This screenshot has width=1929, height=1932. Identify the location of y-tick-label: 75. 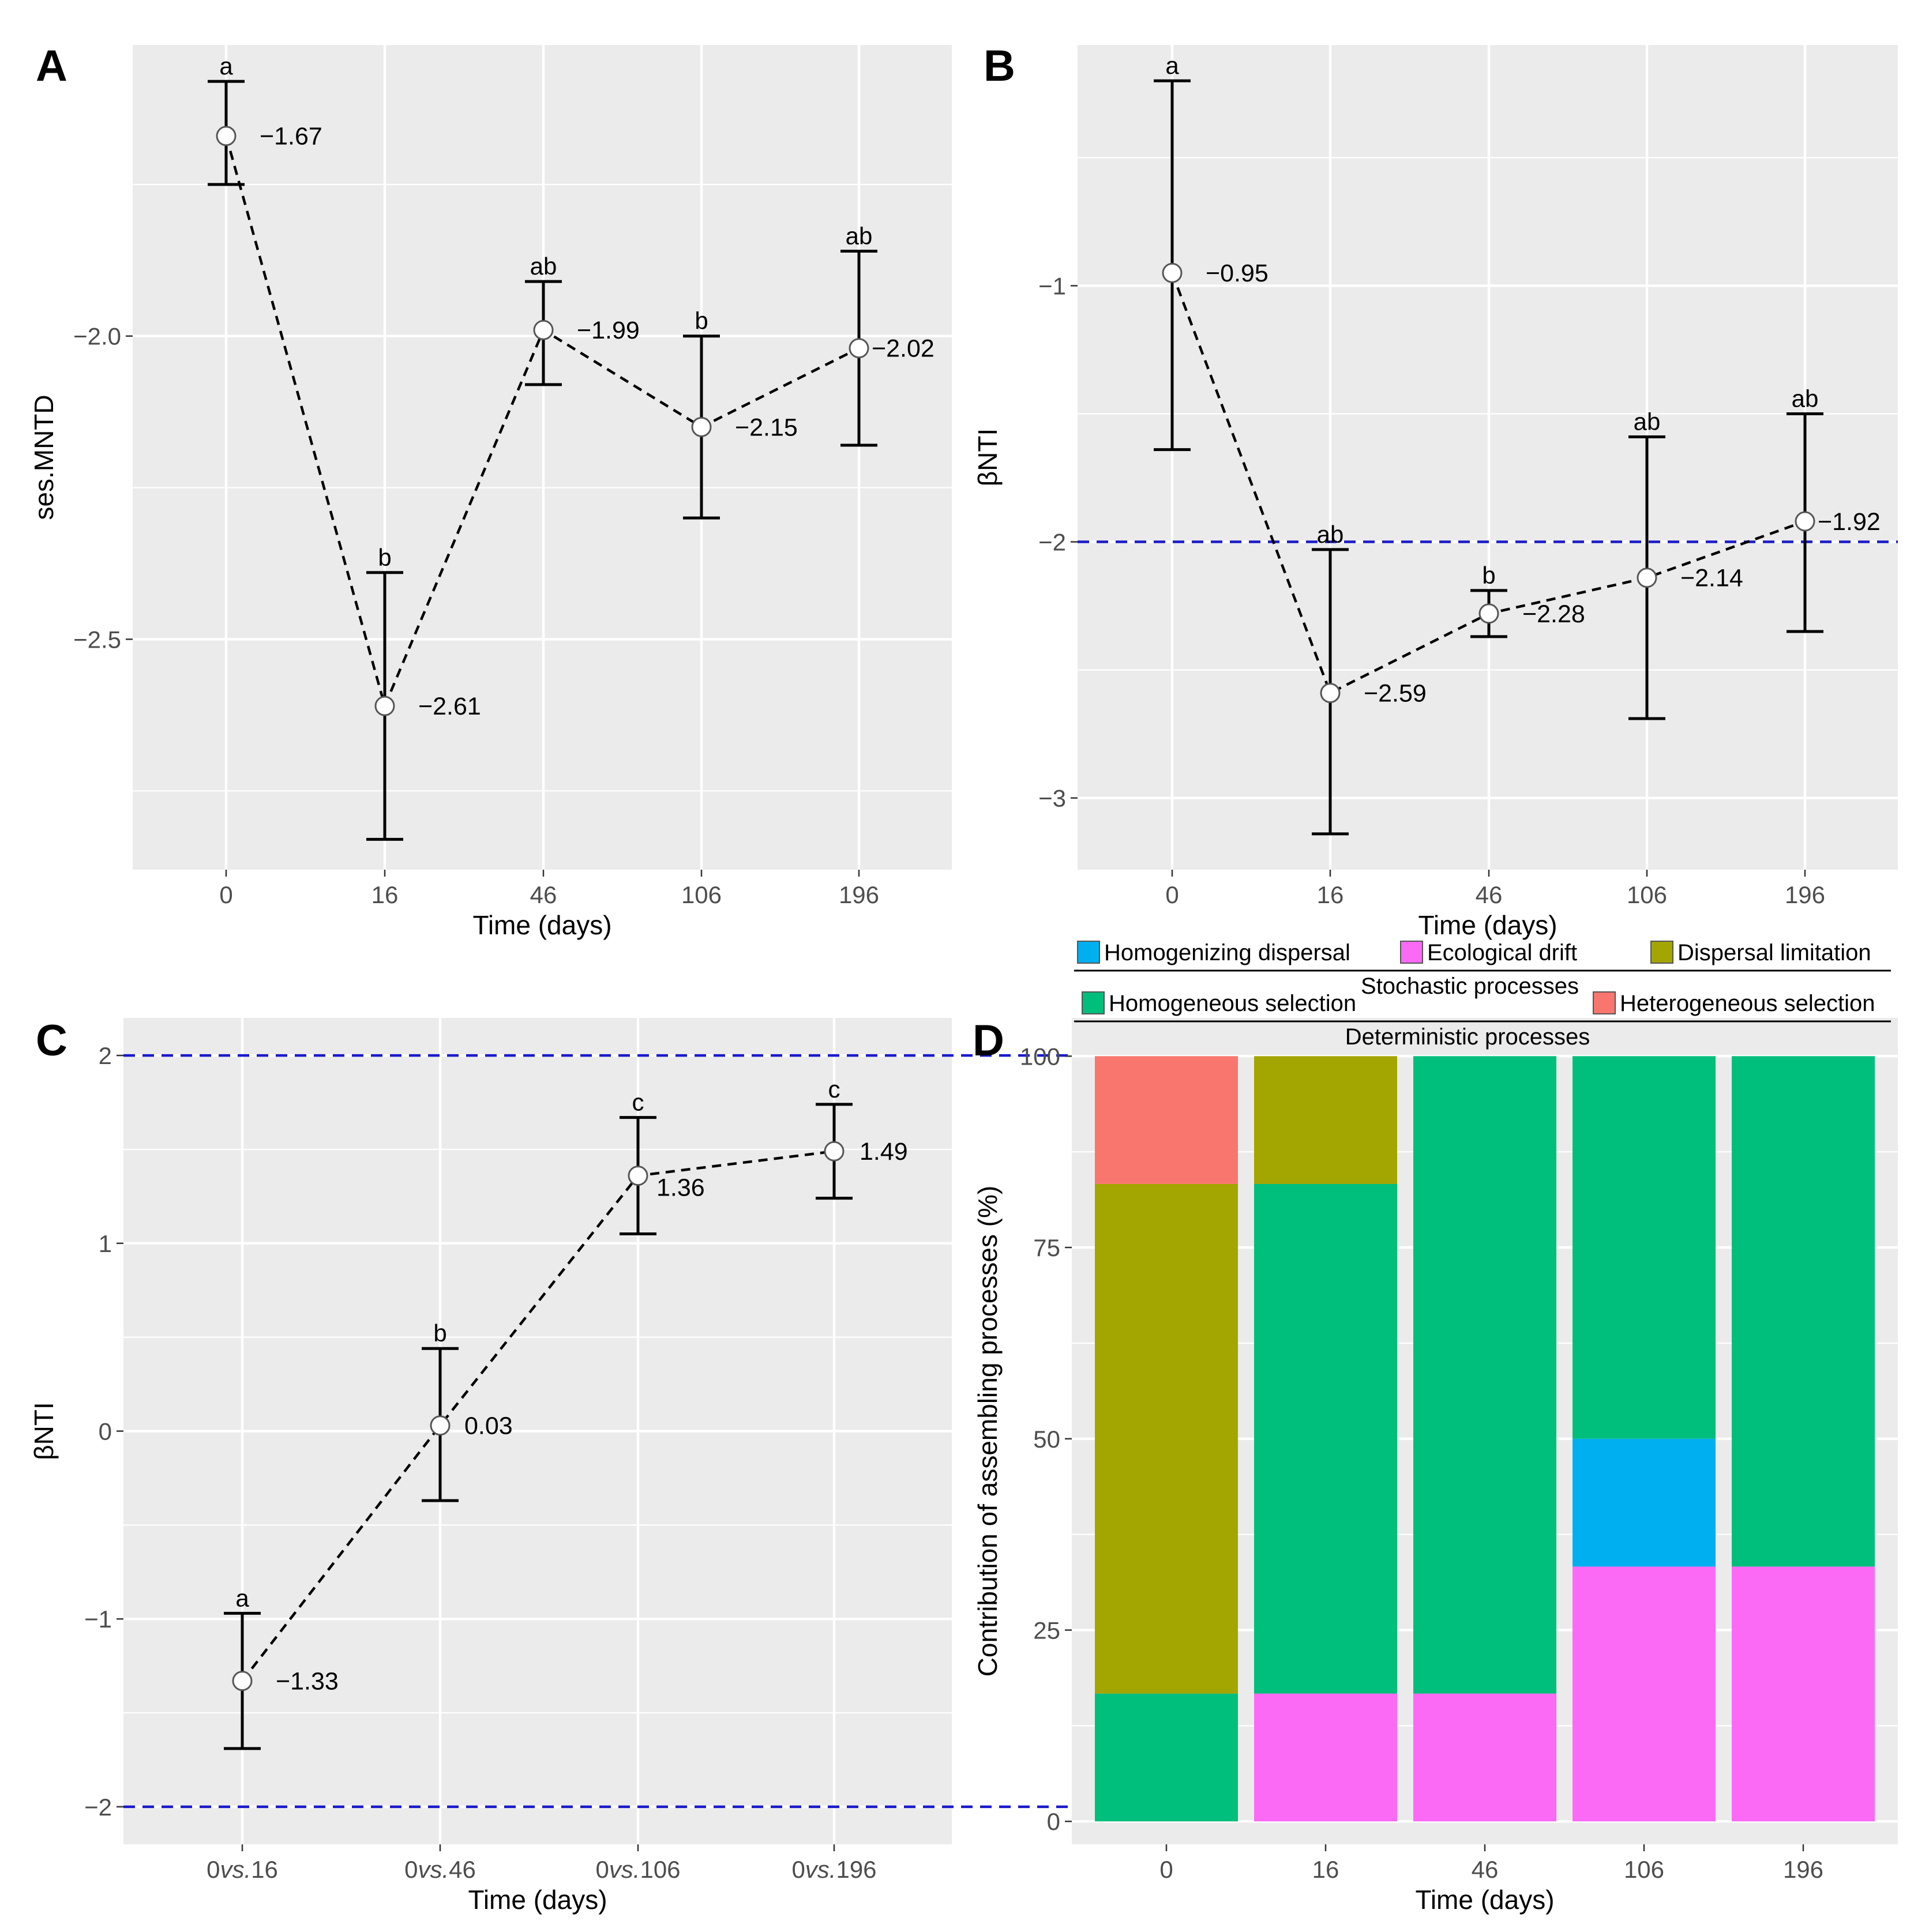
(1046, 1247).